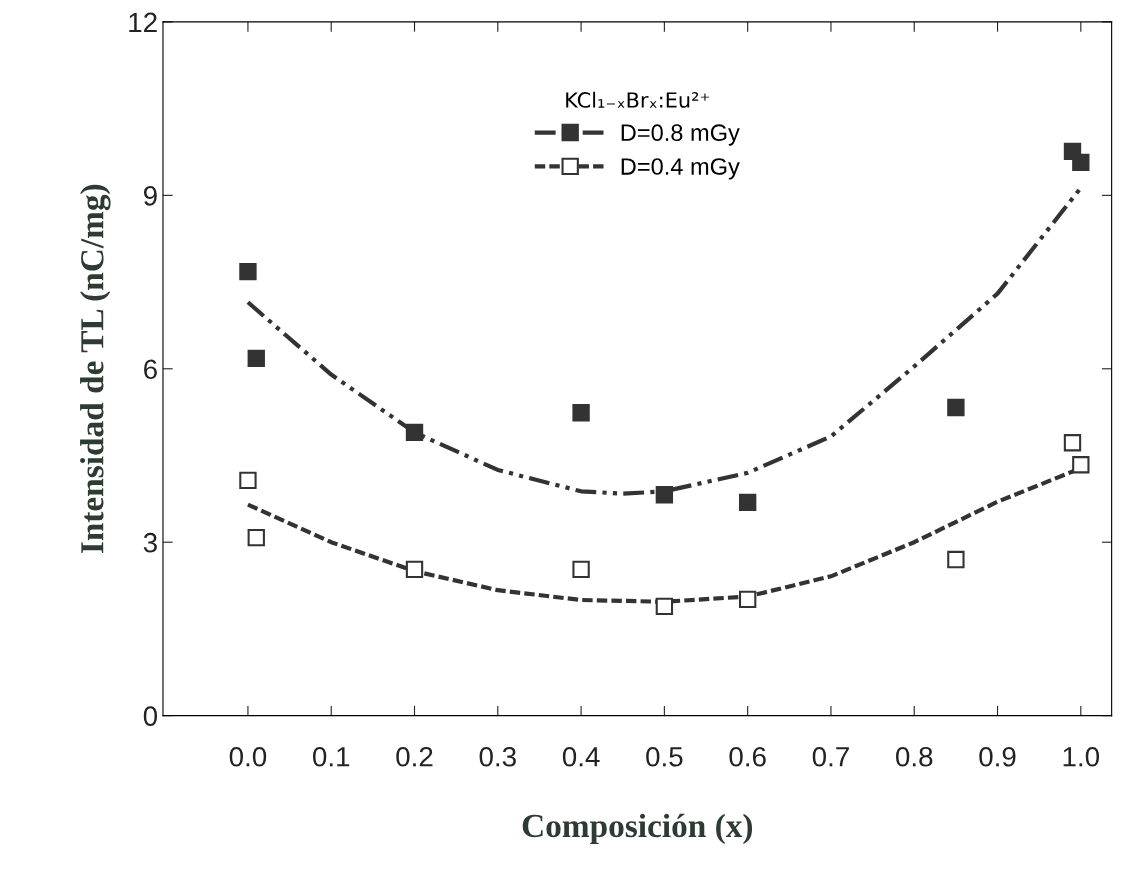  I want to click on x-tick-label: 0.4, so click(581, 756).